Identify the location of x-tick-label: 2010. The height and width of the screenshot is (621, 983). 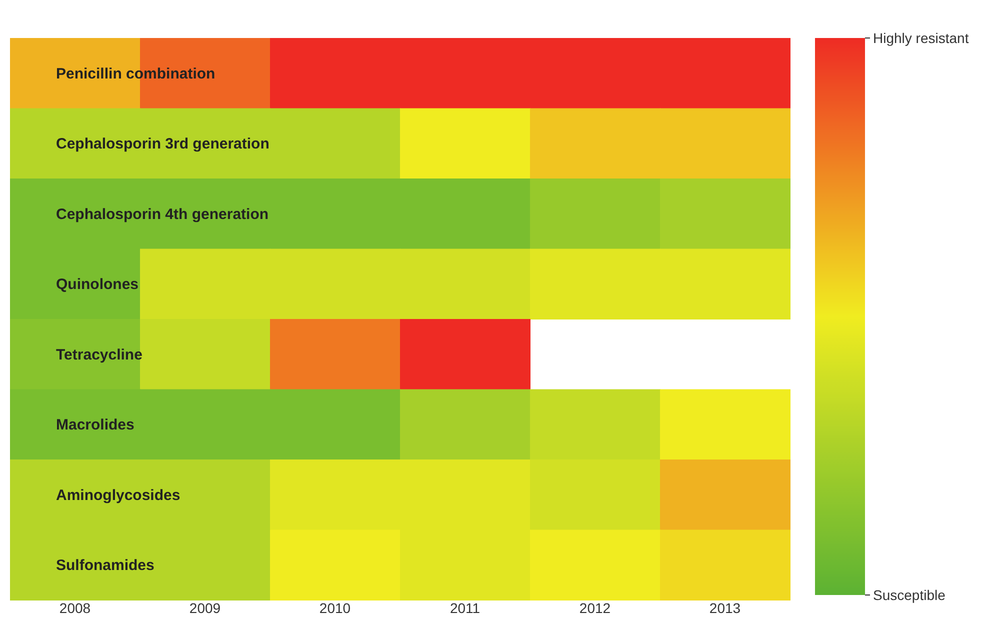
(335, 608).